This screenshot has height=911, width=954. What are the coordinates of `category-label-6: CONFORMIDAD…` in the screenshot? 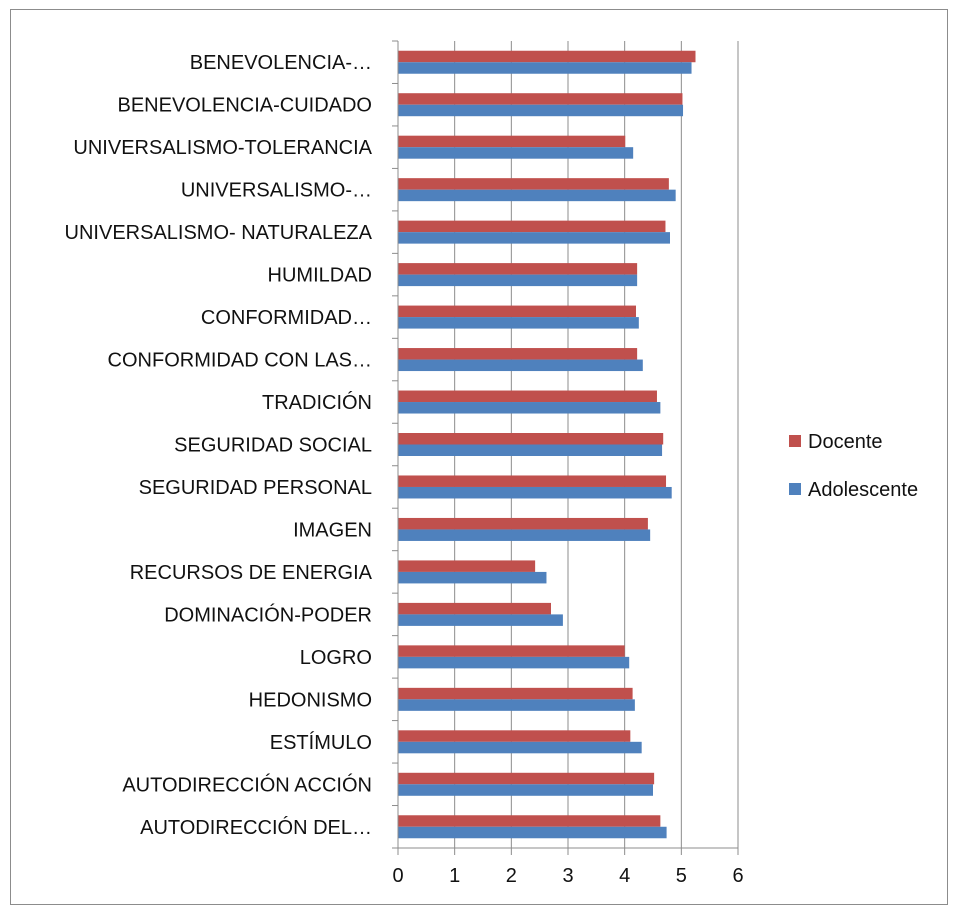 It's located at (286, 318).